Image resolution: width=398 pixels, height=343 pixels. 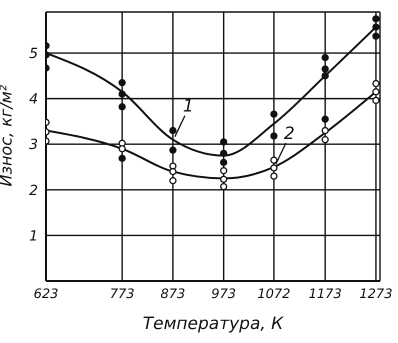 What do you see at coordinates (33, 236) in the screenshot?
I see `y-tick-label: 1` at bounding box center [33, 236].